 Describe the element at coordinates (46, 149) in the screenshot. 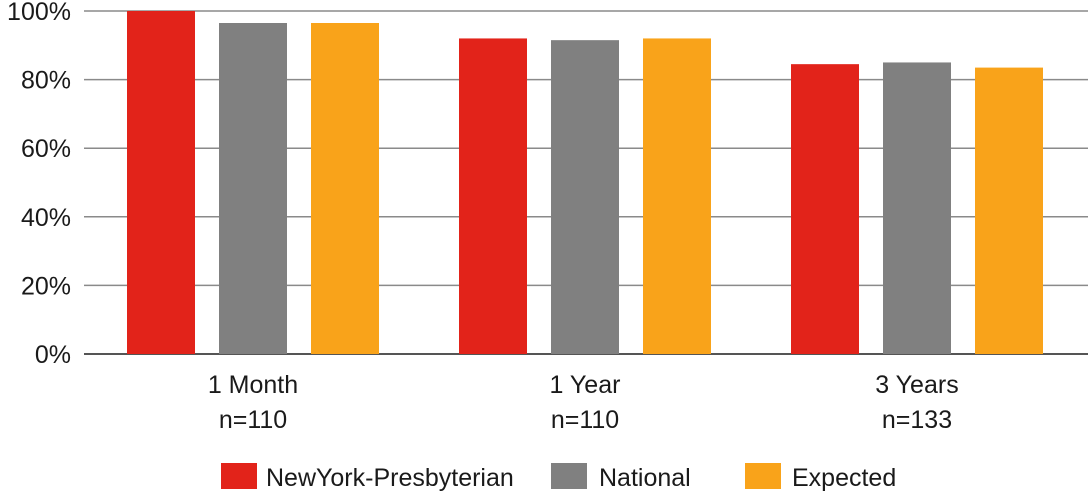

I see `y-tick-label-60: 60%` at that location.